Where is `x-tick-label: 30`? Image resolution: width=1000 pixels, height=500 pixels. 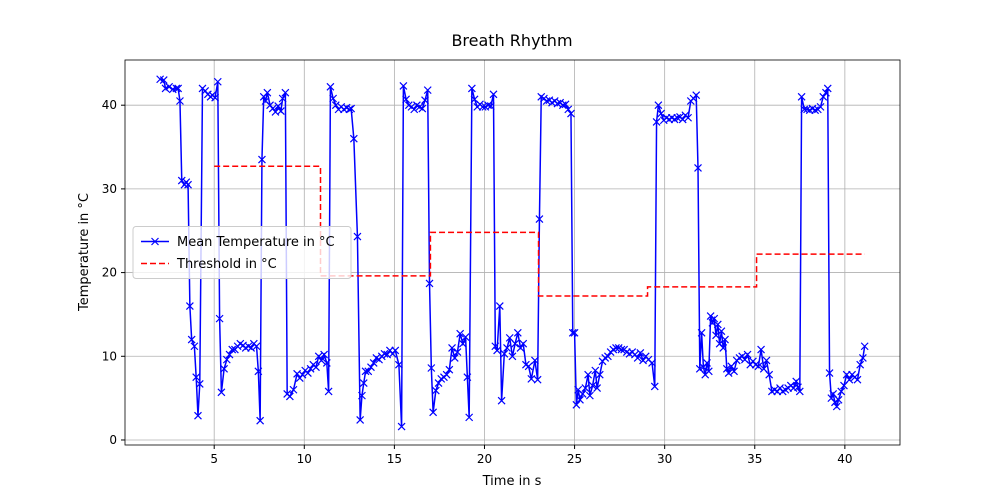
x-tick-label: 30 is located at coordinates (664, 459).